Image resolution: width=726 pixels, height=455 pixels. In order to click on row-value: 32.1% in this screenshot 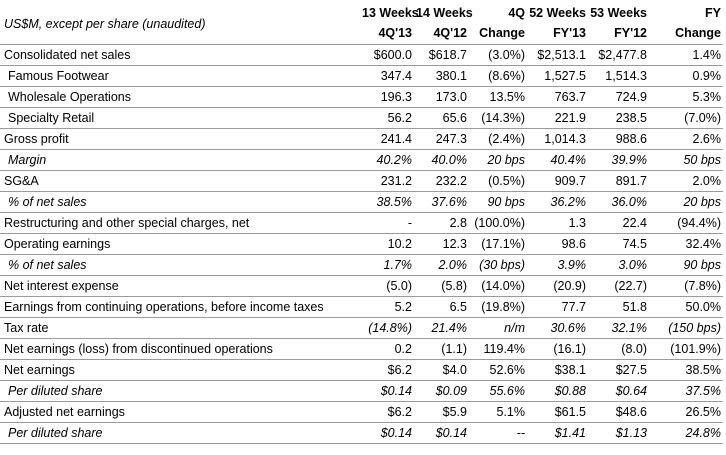, I will do `click(618, 328)`.